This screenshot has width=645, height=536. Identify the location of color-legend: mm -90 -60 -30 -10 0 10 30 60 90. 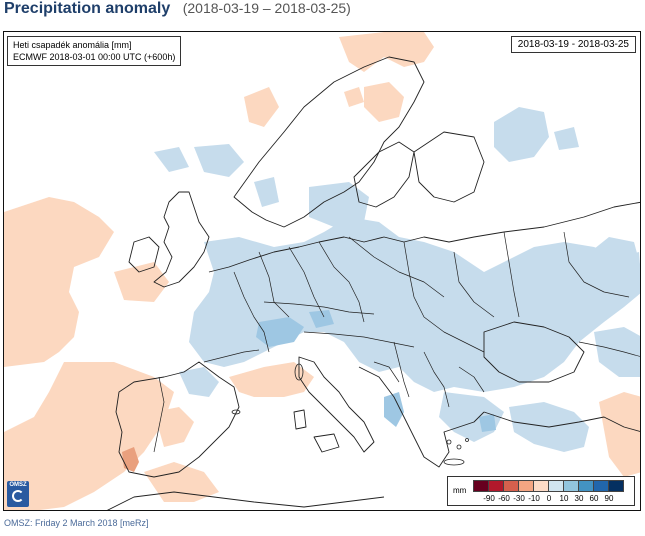
(541, 491).